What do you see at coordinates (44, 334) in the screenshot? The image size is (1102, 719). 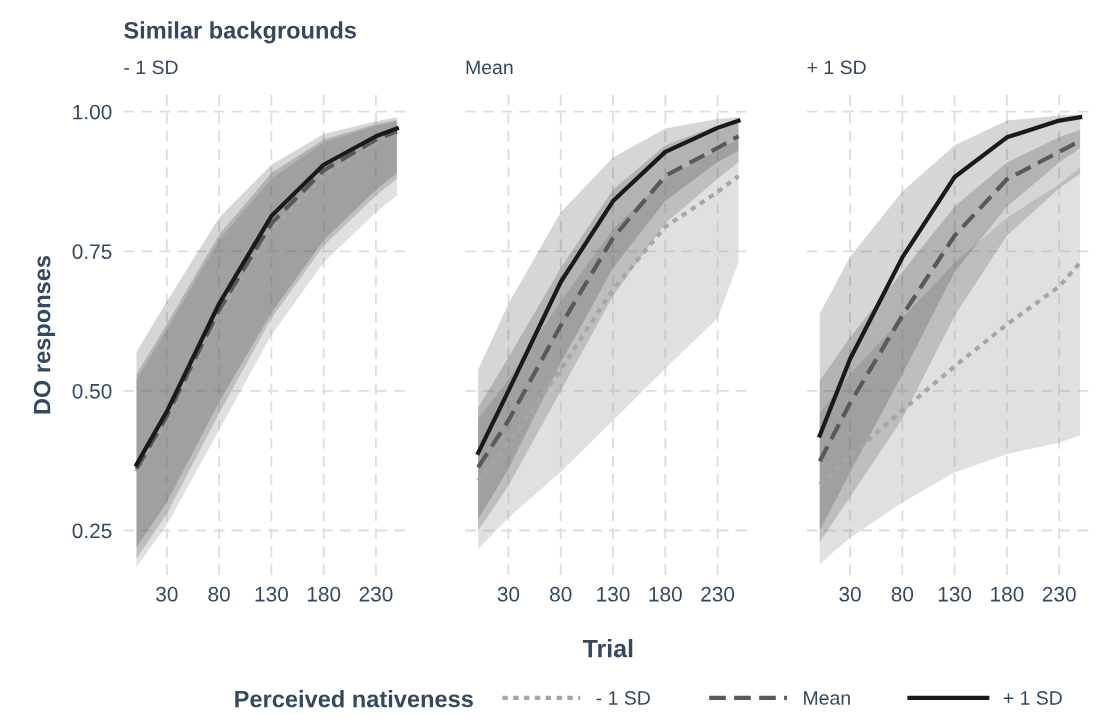 I see `y-axis-title: DO responses` at bounding box center [44, 334].